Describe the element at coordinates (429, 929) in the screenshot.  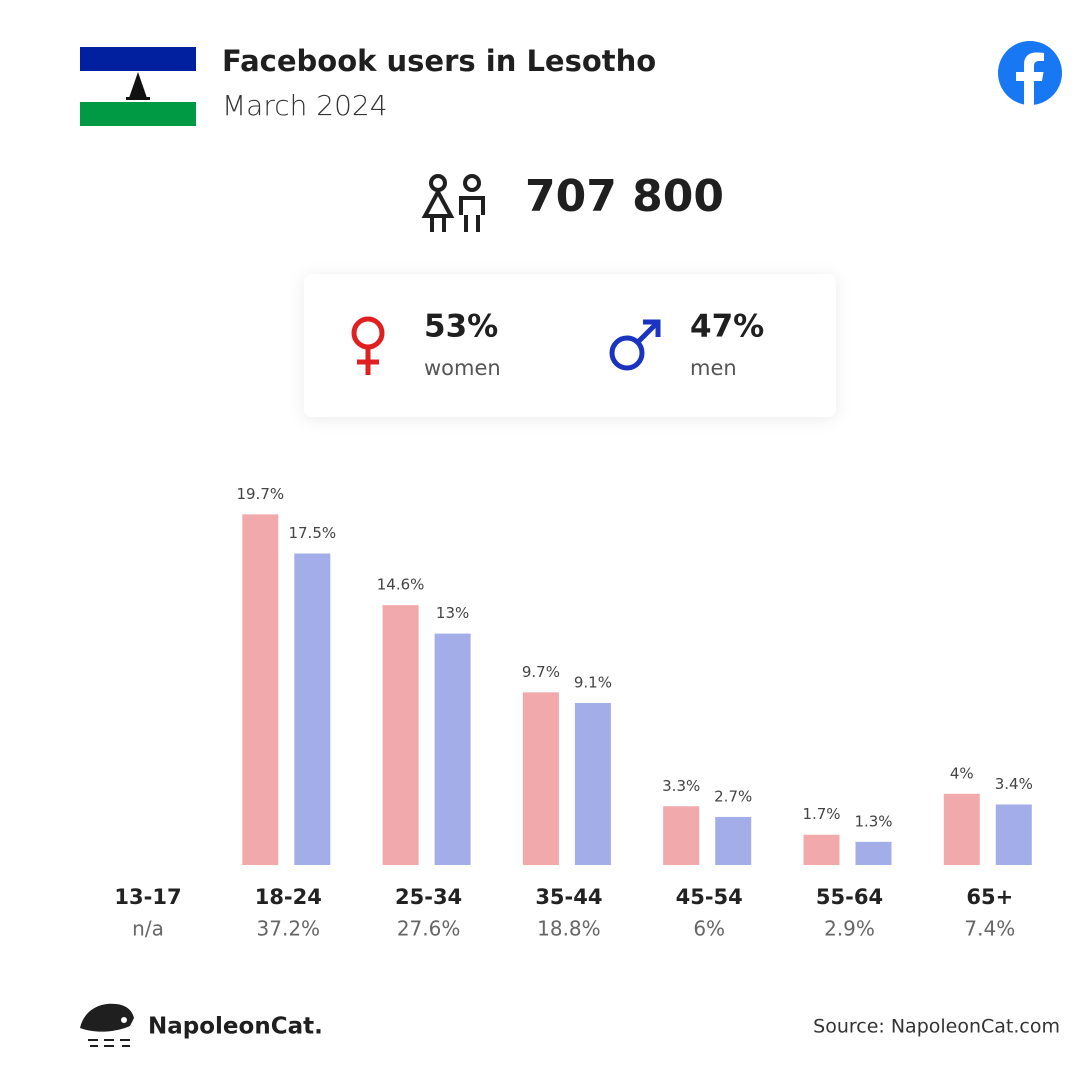
I see `category-total: 27.6%` at that location.